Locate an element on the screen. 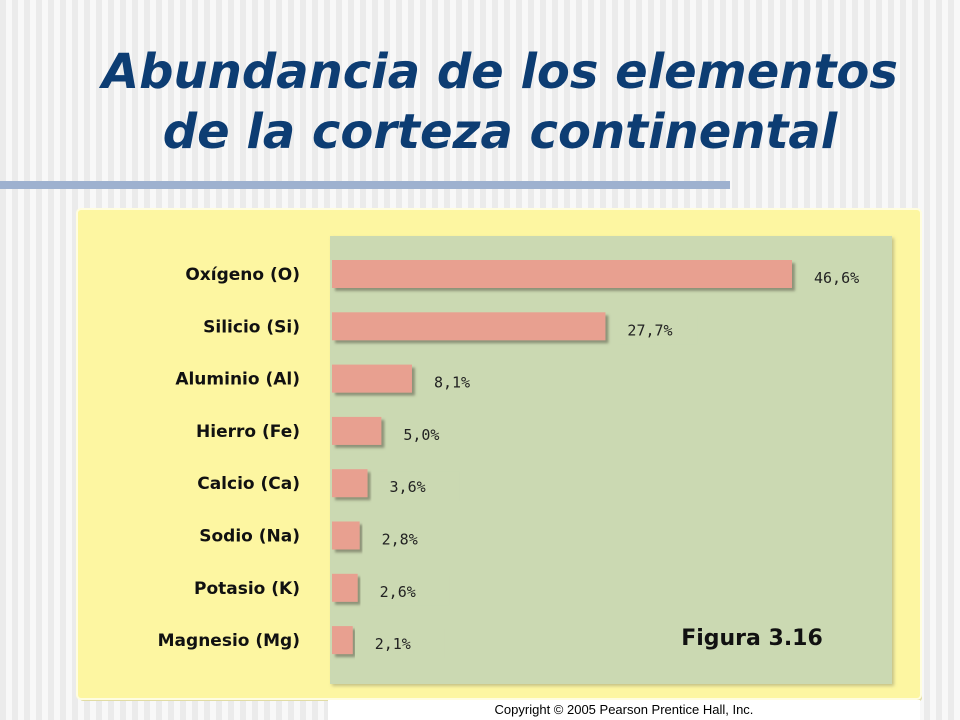 The image size is (960, 720). category-label: Oxígeno (O) is located at coordinates (242, 275).